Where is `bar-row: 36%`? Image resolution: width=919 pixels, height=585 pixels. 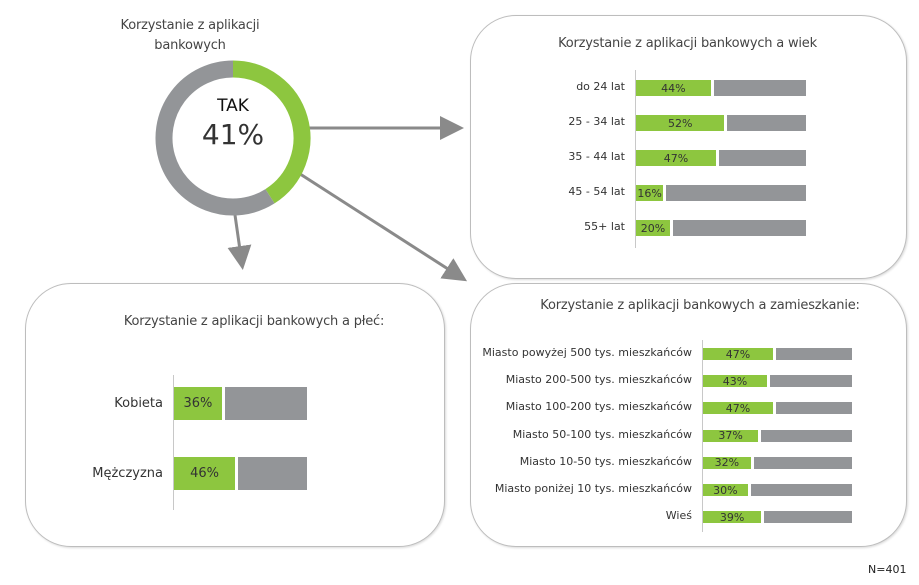 bar-row: 36% is located at coordinates (240, 403).